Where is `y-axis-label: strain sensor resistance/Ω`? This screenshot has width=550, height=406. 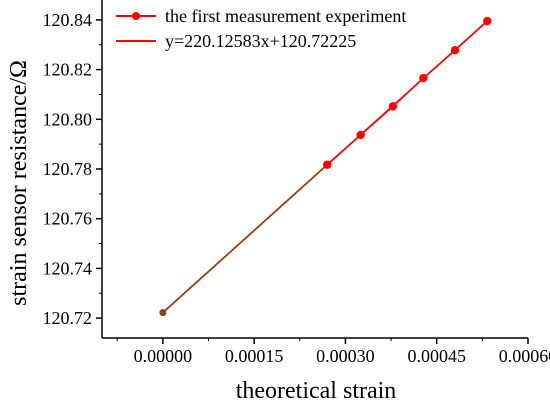 y-axis-label: strain sensor resistance/Ω is located at coordinates (19, 183).